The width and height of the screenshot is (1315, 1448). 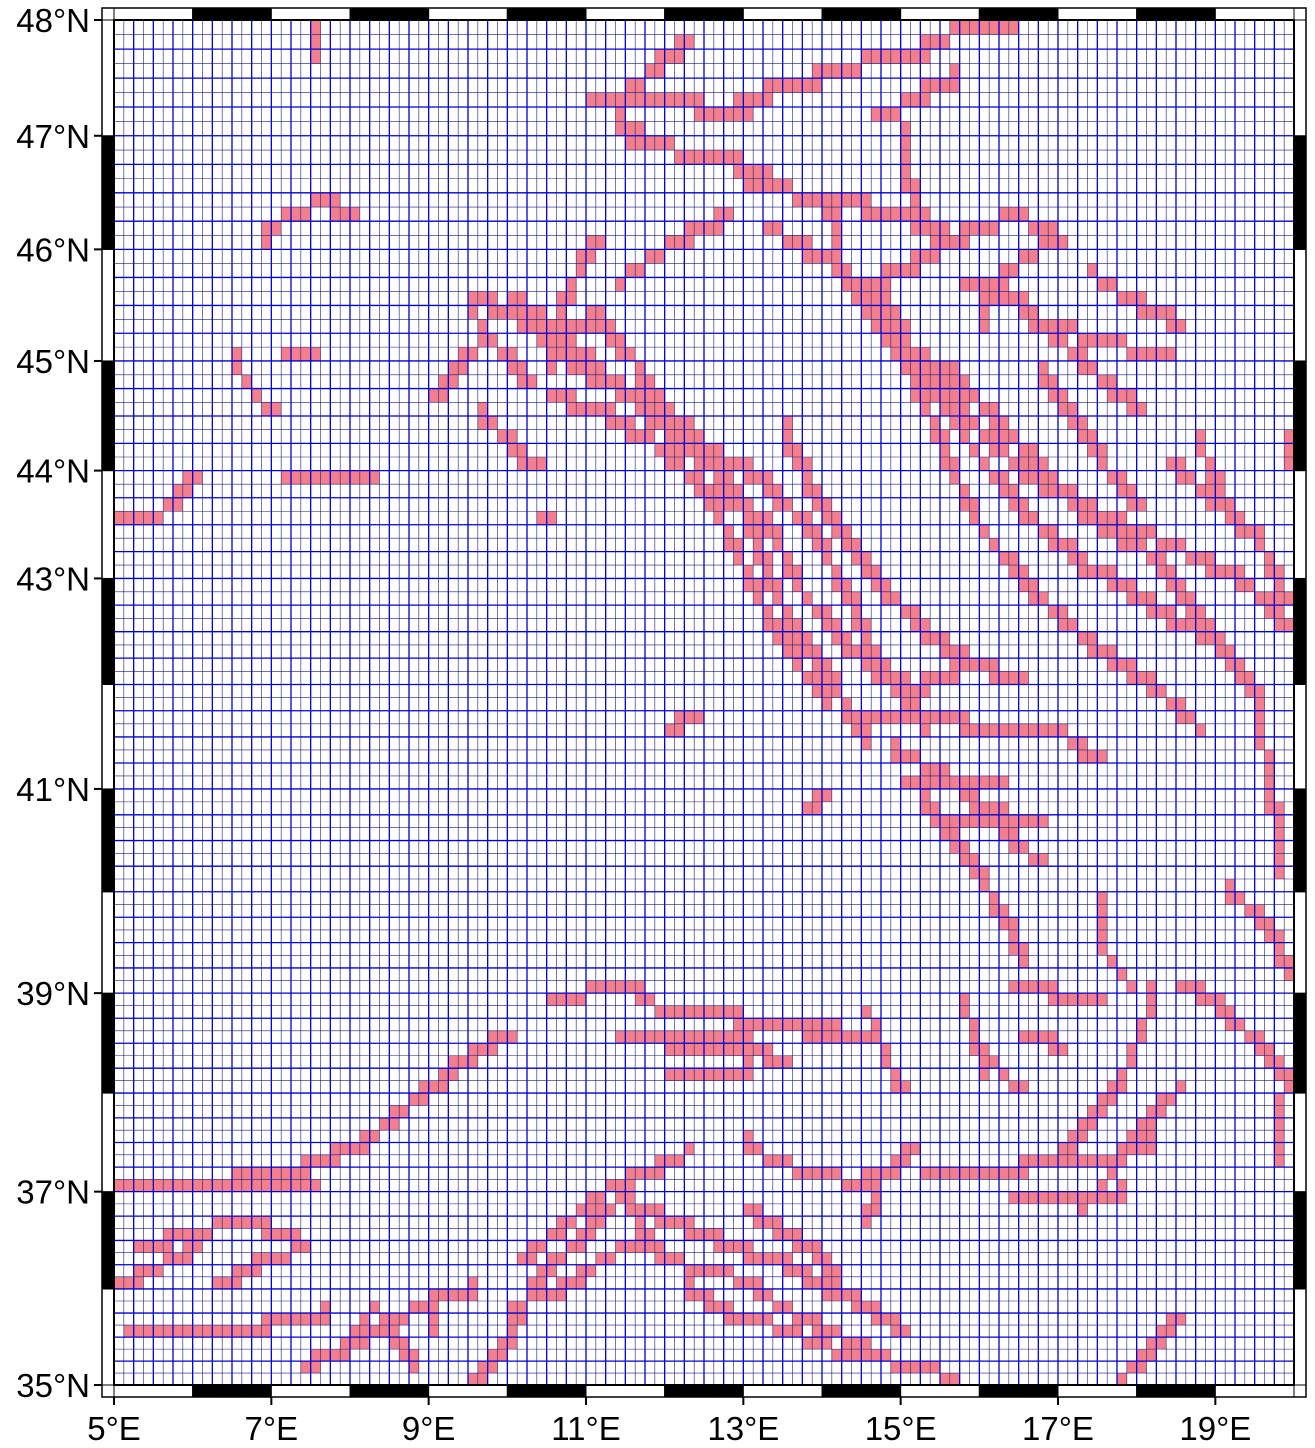 I want to click on x-tick-label: 5°E, so click(x=114, y=1428).